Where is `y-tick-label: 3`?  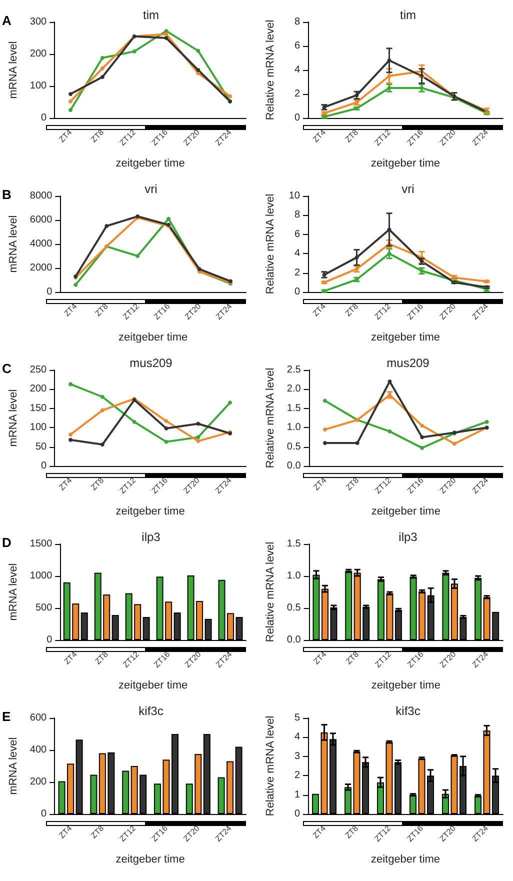
y-tick-label: 3 is located at coordinates (297, 756).